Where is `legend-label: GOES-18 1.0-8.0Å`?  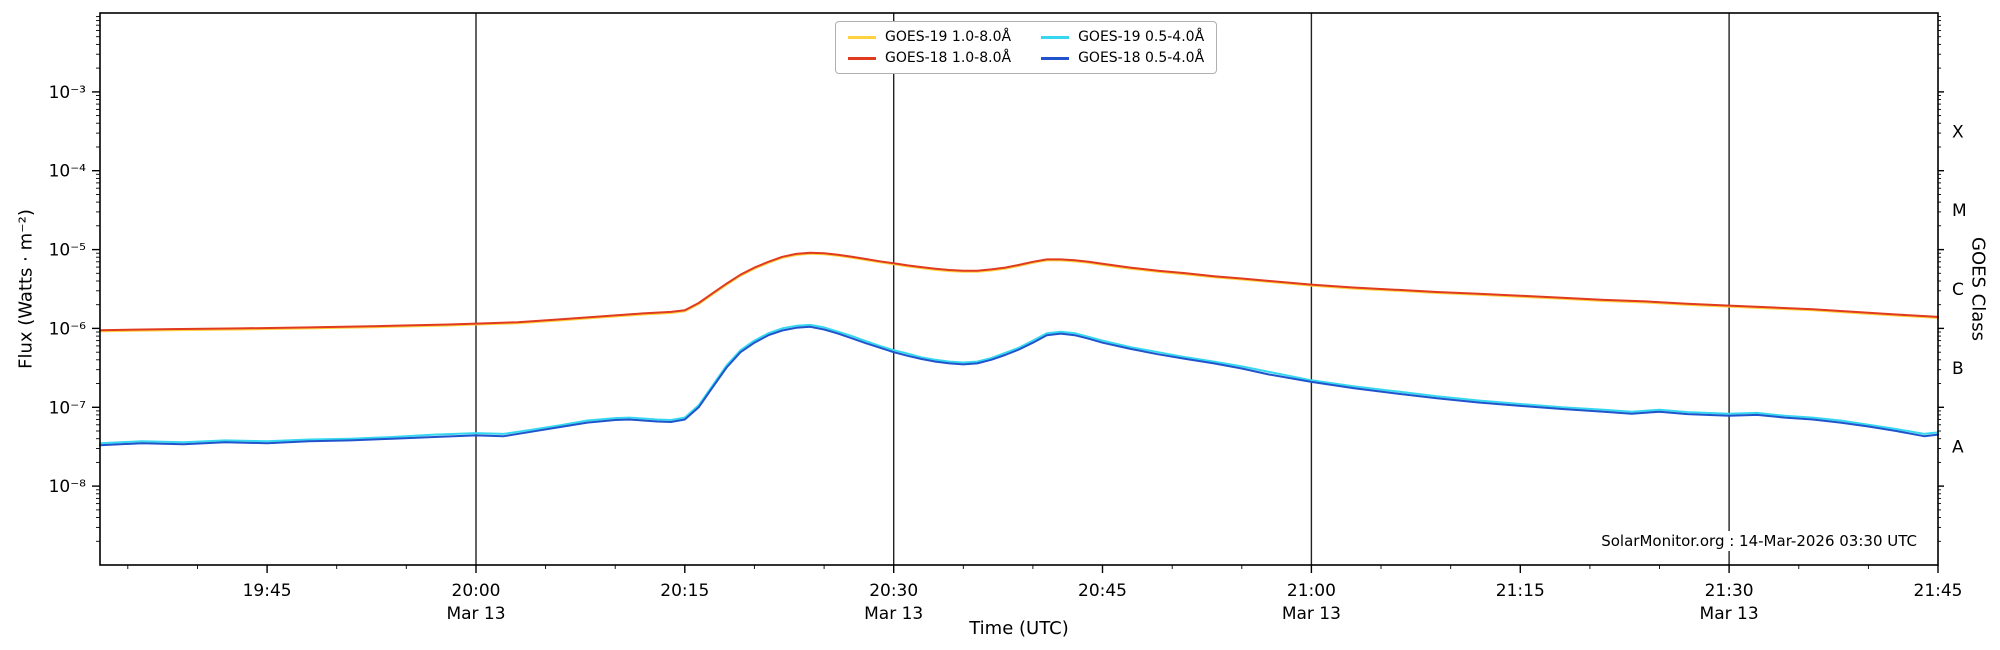 legend-label: GOES-18 1.0-8.0Å is located at coordinates (948, 58).